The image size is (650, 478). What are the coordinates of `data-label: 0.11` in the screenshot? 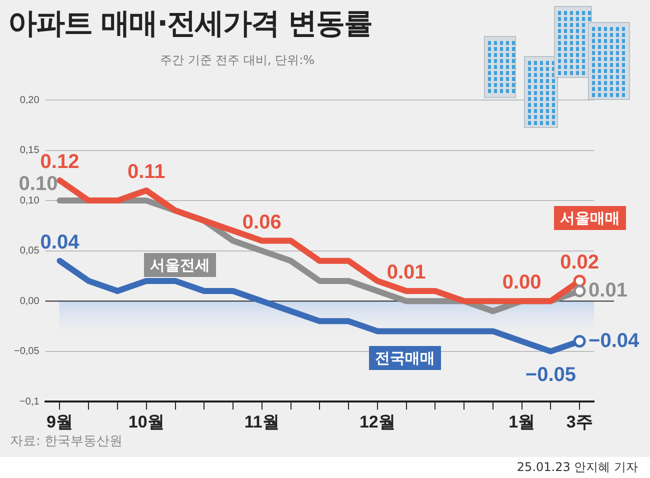 It's located at (146, 171).